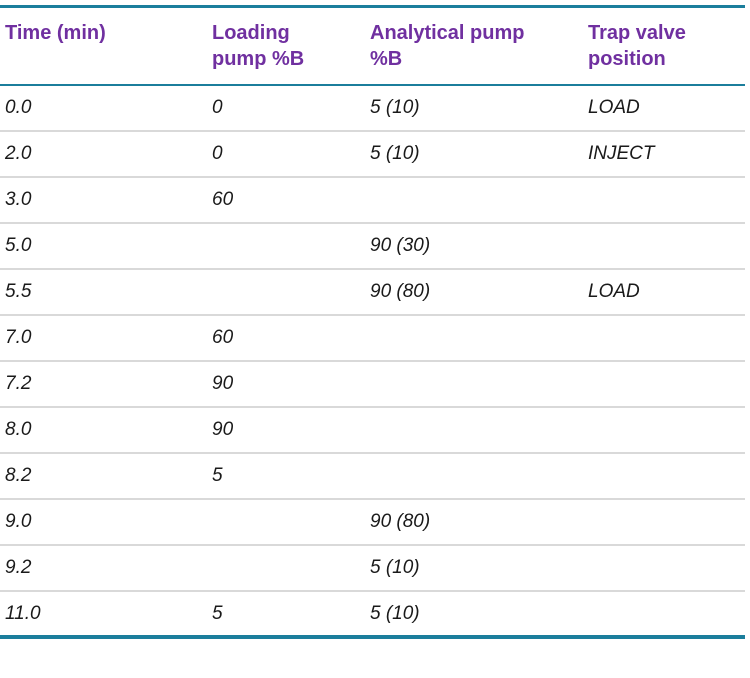  I want to click on table-cell-analytical-pump: 90 (30), so click(474, 246).